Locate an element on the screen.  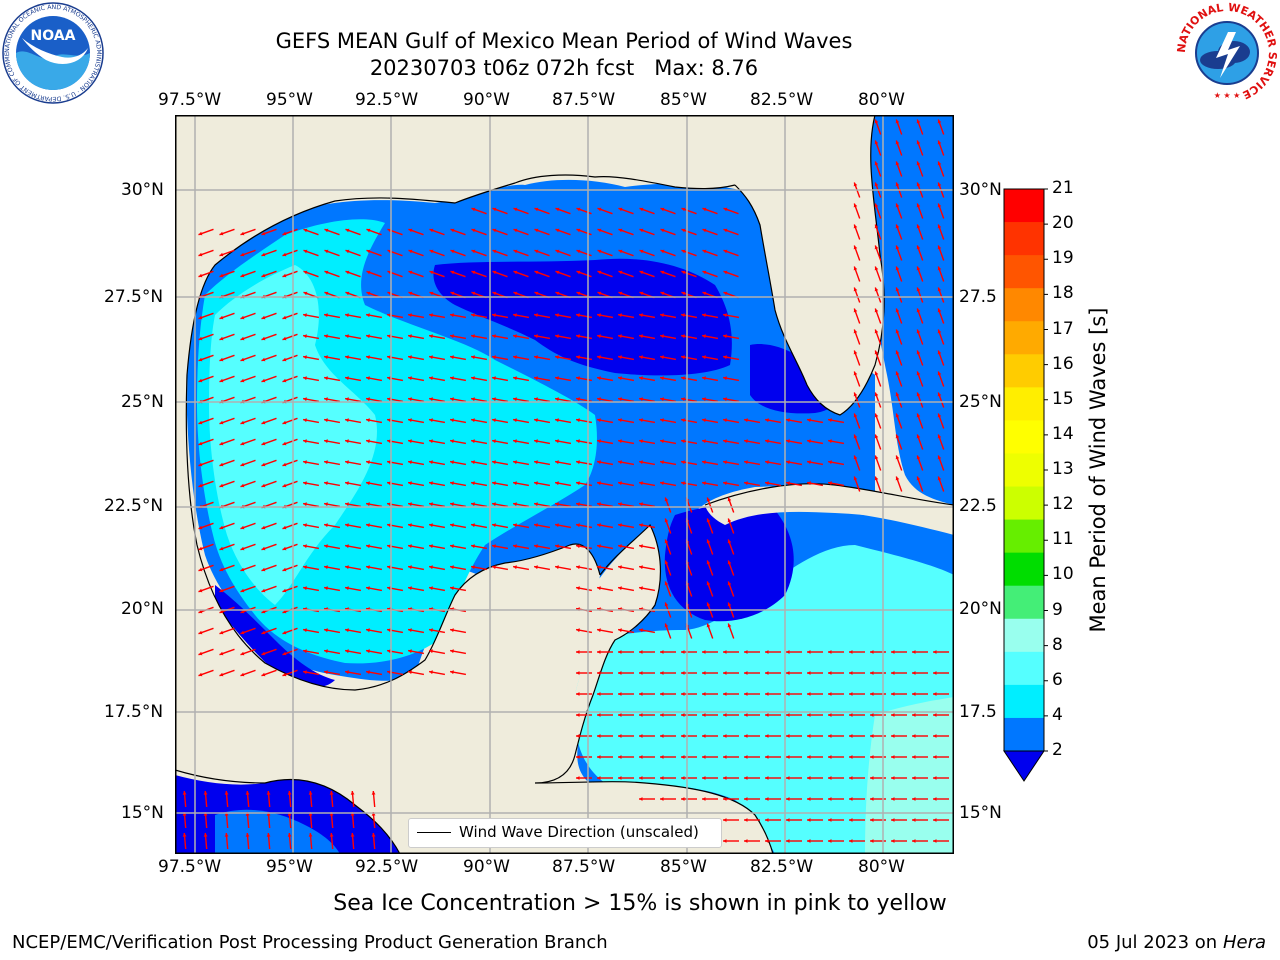
footer-host: Hera is located at coordinates (1244, 942).